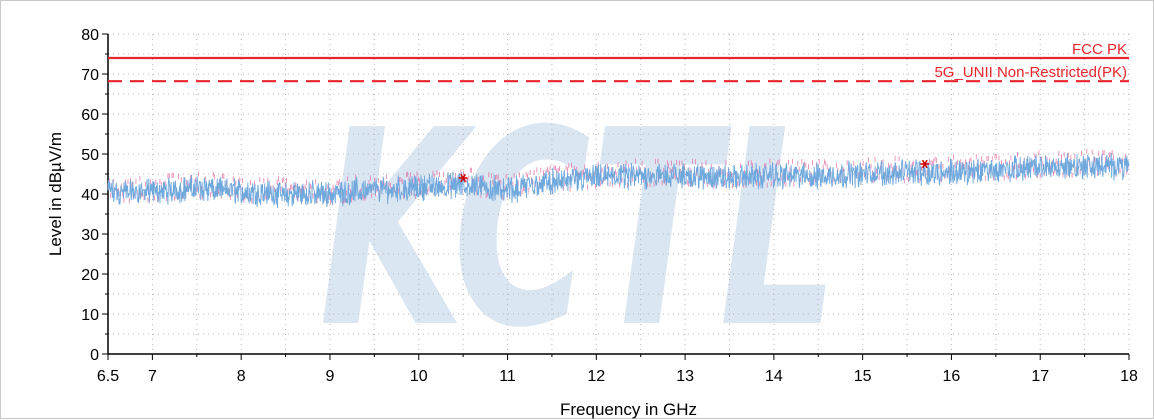 The image size is (1154, 420). I want to click on x-tick-label: 13, so click(685, 376).